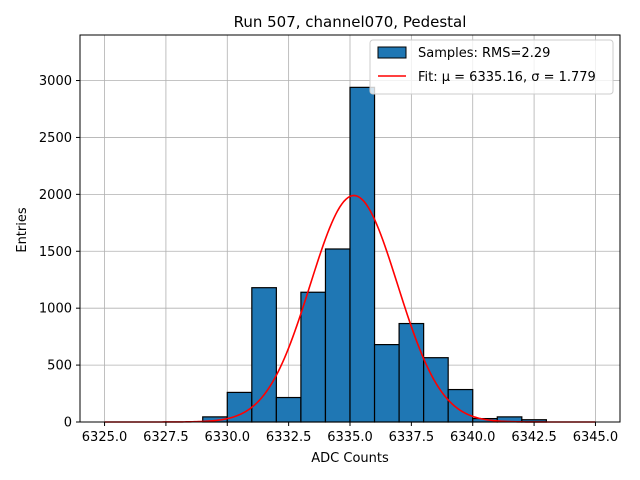  Describe the element at coordinates (55, 252) in the screenshot. I see `y-tick-label: 1500` at that location.